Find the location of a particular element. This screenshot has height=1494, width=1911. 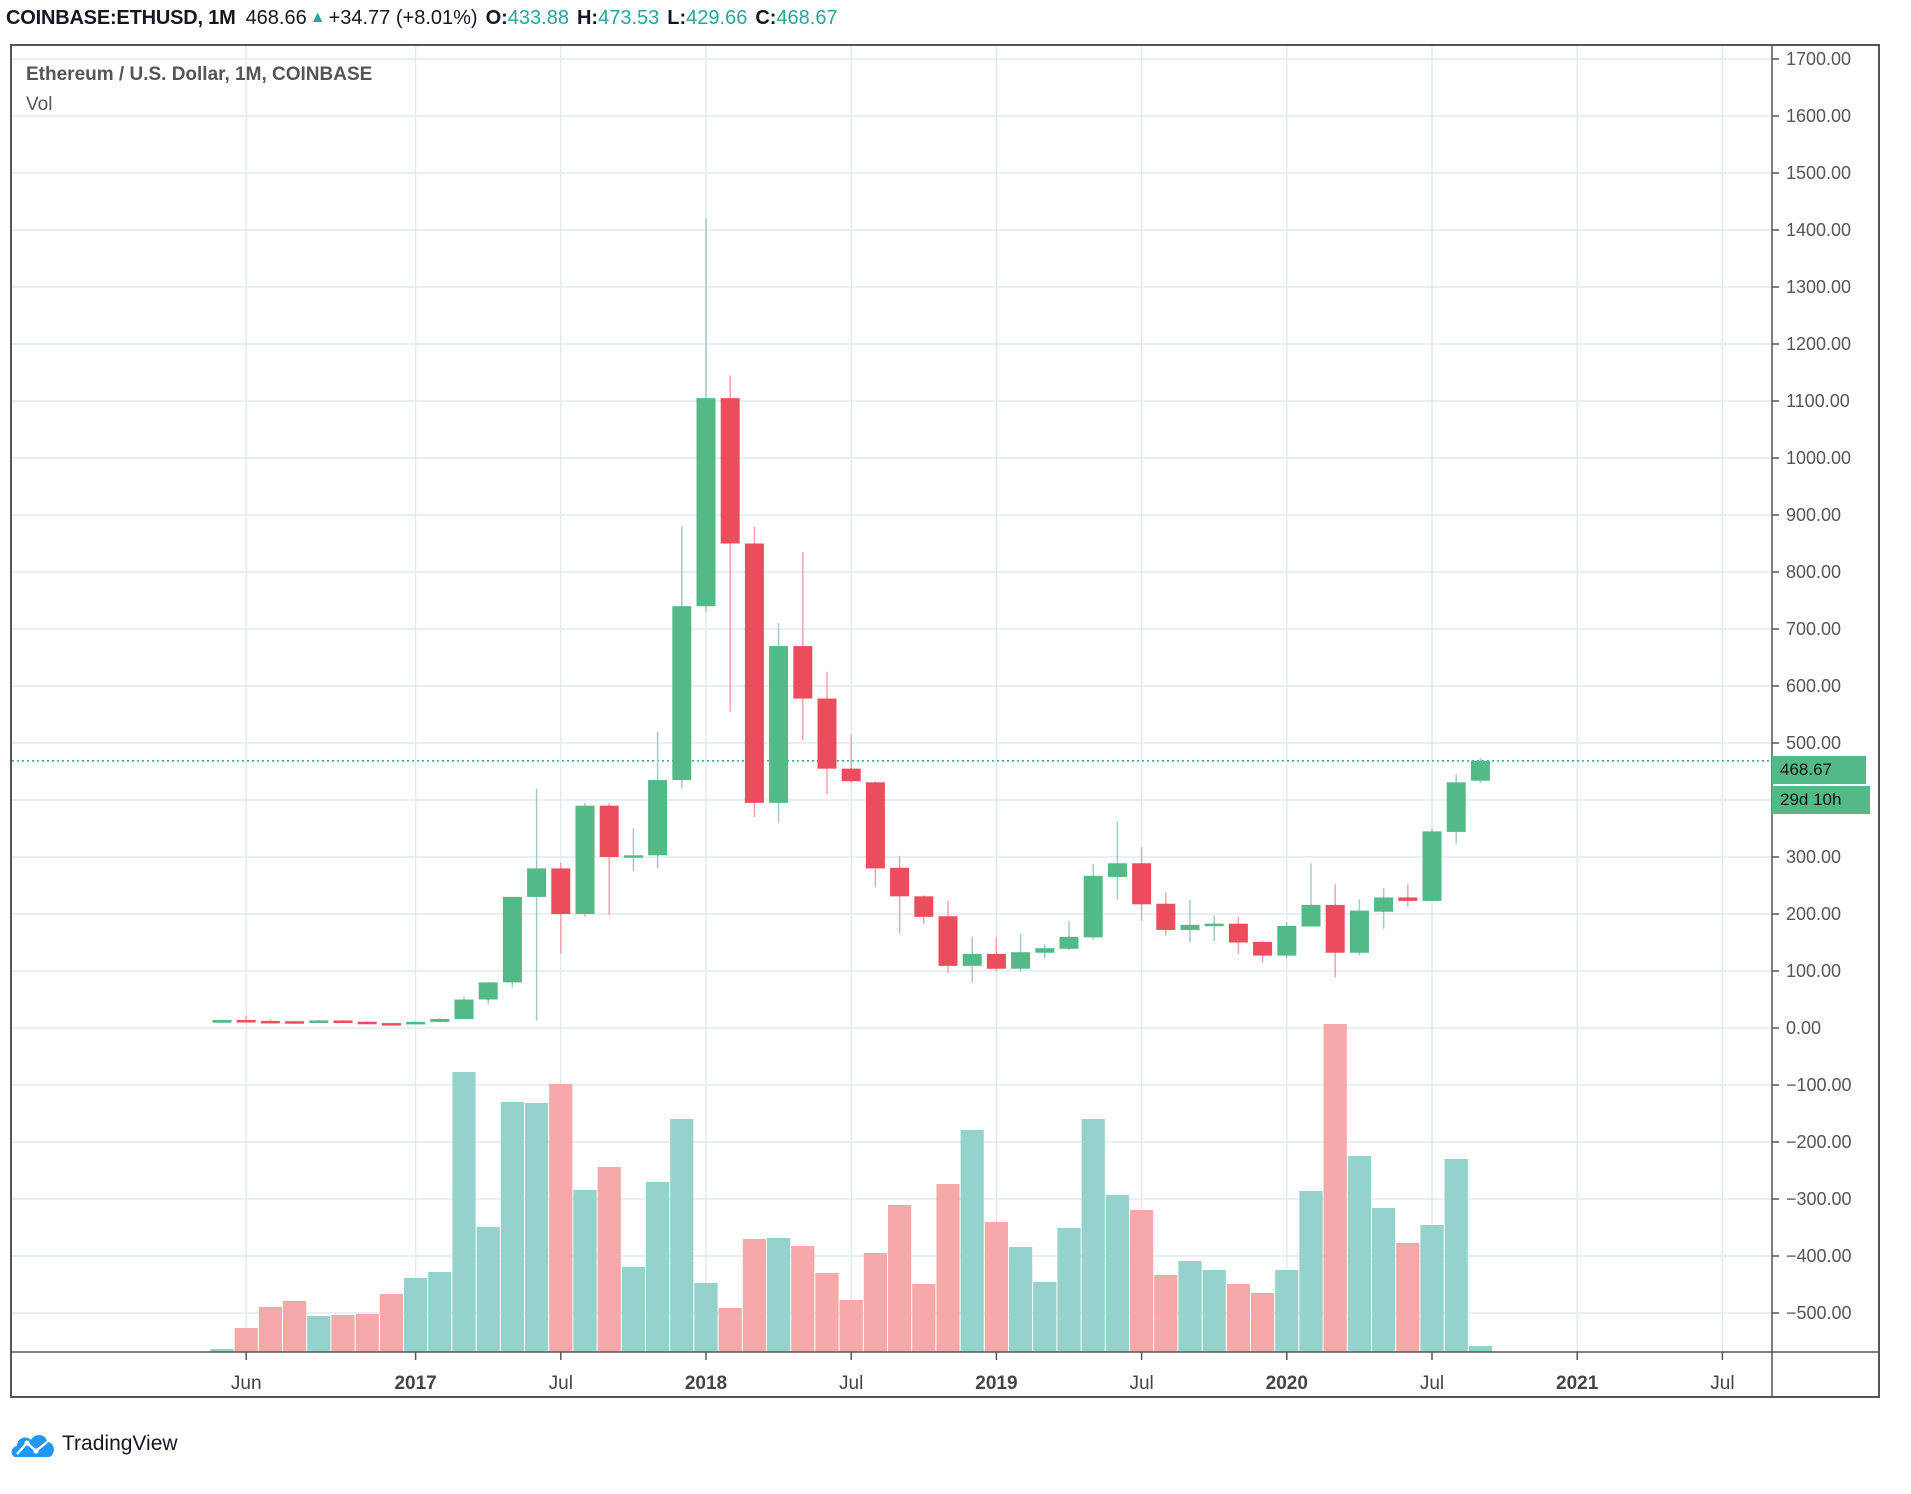

y-axis-label: −100.00 is located at coordinates (1819, 1085).